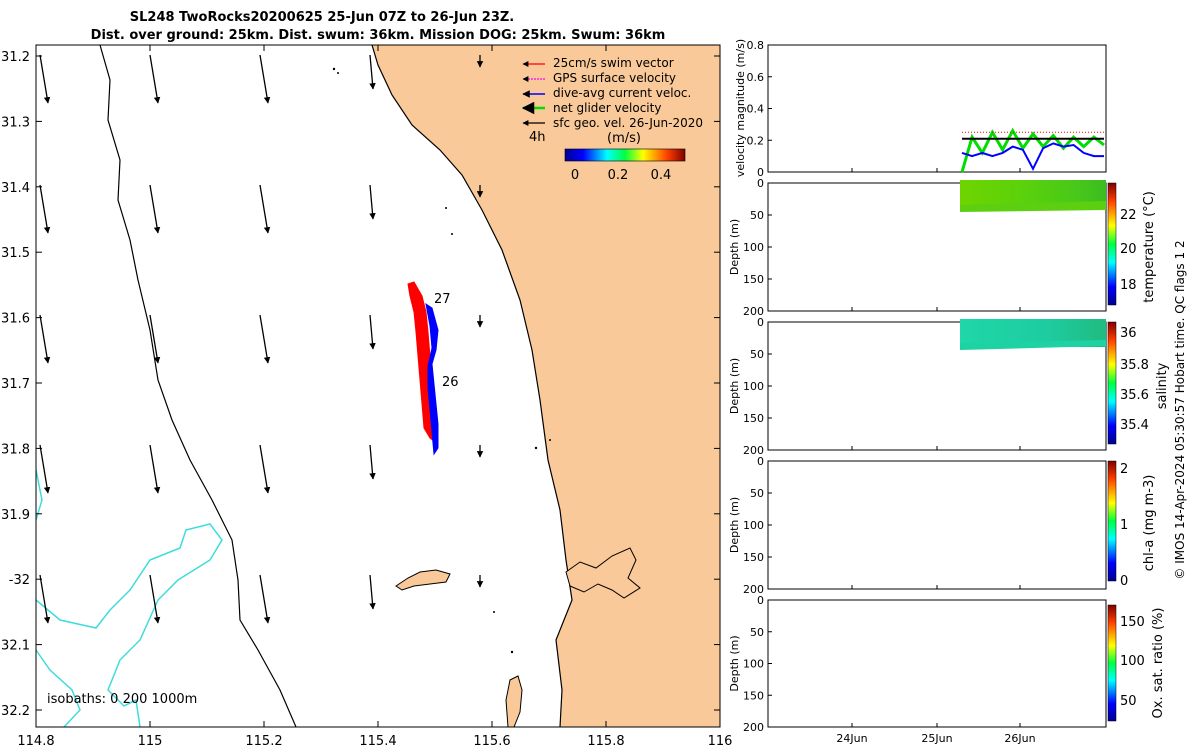  What do you see at coordinates (1134, 395) in the screenshot?
I see `sal-cb-tick-356: 35.6` at bounding box center [1134, 395].